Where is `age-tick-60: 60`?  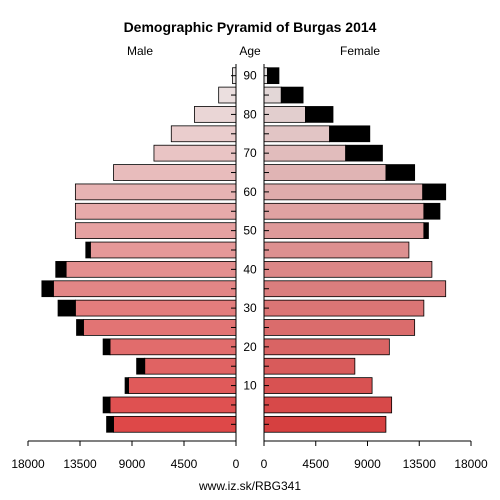 age-tick-60: 60 is located at coordinates (250, 192).